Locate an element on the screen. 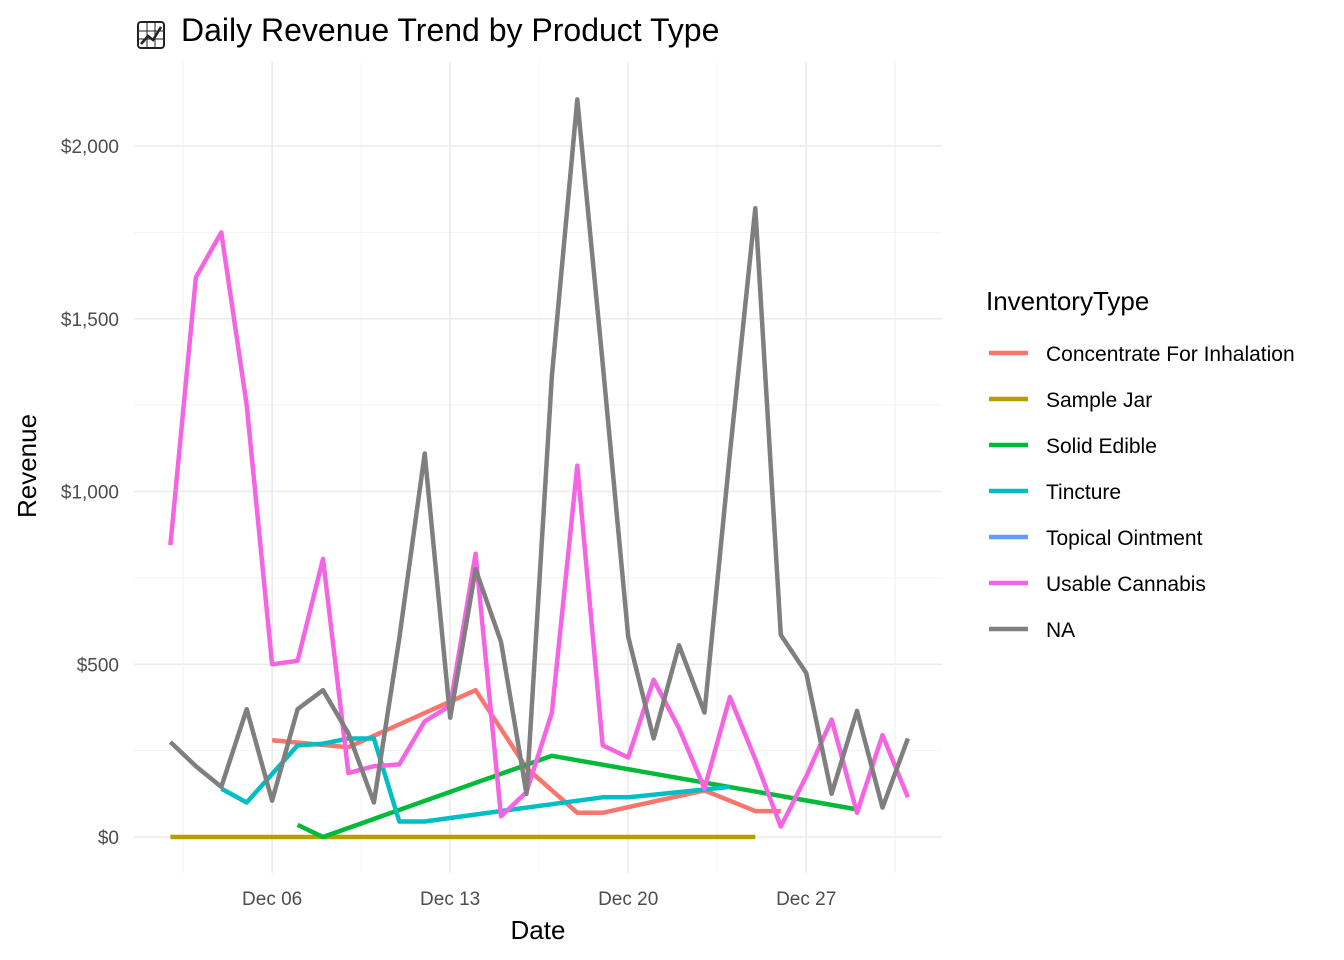  chart-title-group: Daily Revenue Trend by Product Type is located at coordinates (428, 30).